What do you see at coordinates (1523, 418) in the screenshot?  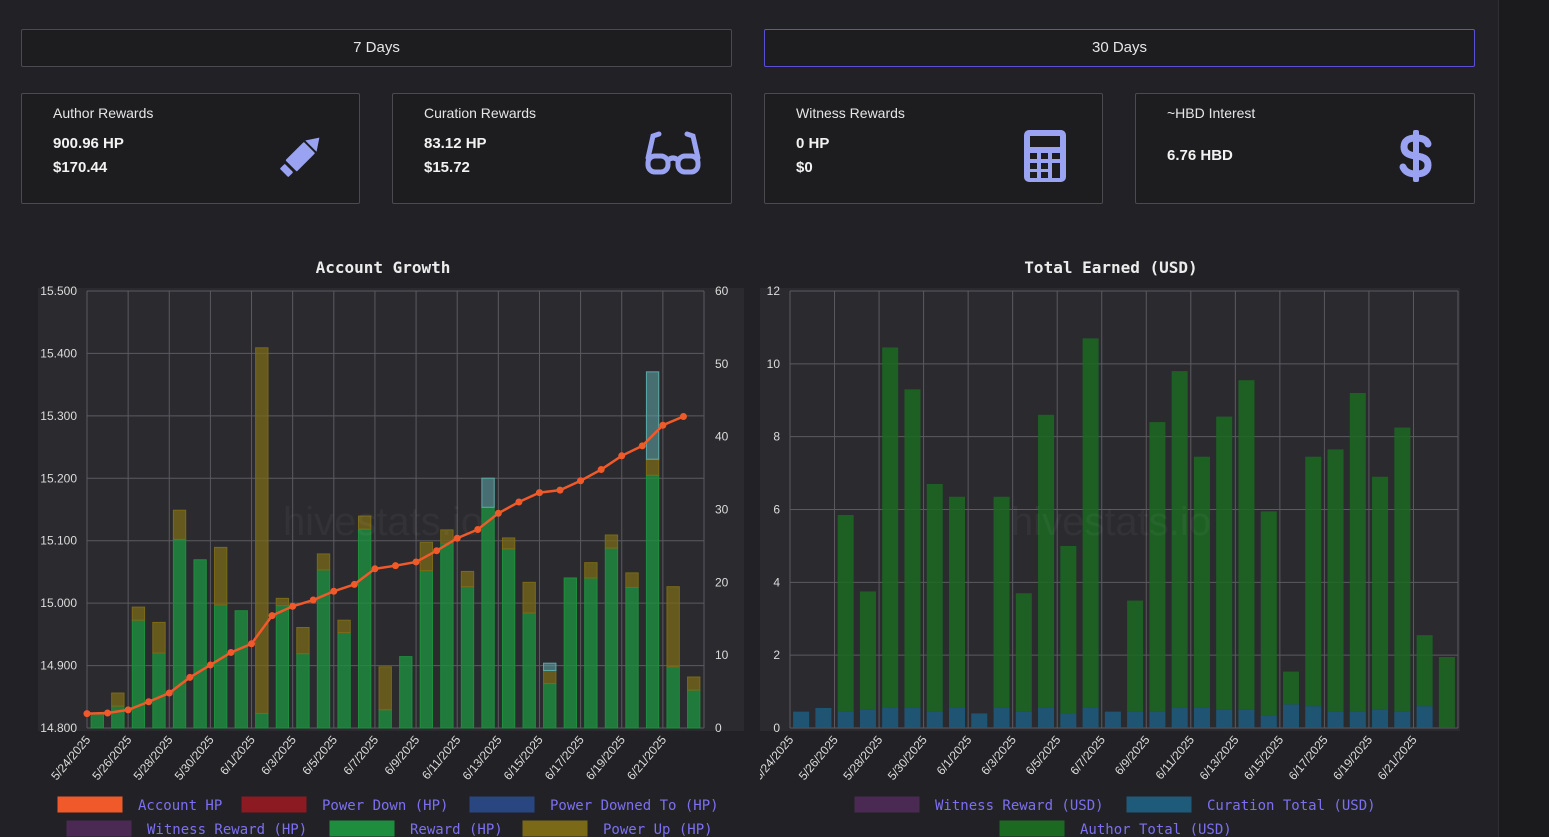 I see `scrollbar-gutter` at bounding box center [1523, 418].